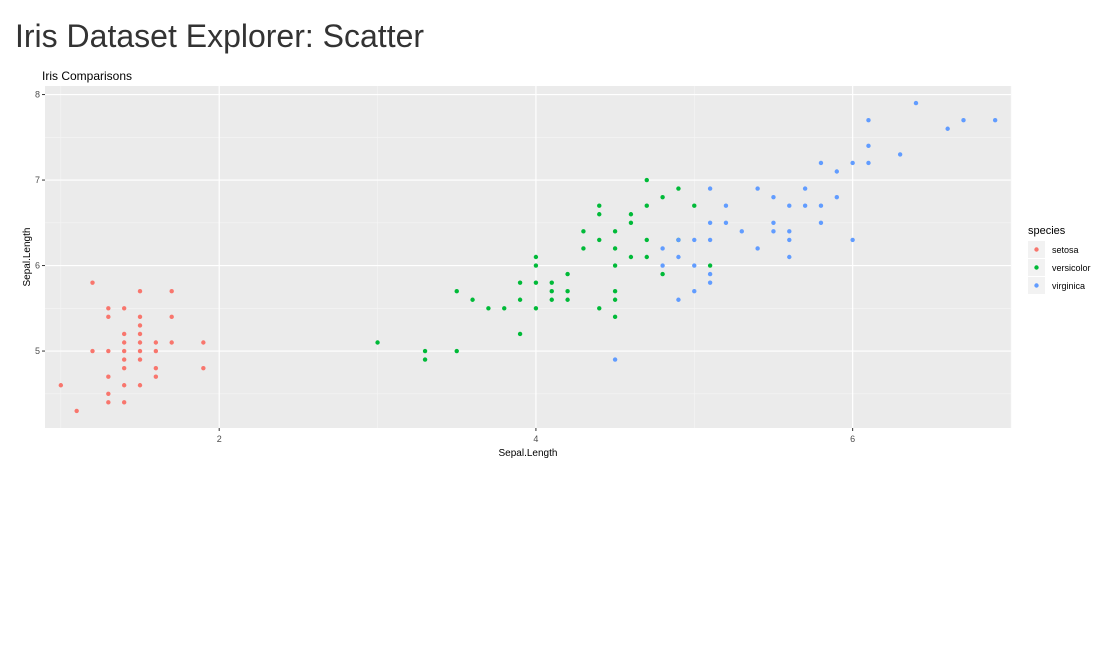 The height and width of the screenshot is (656, 1118). I want to click on y-tick-label: 5, so click(37, 351).